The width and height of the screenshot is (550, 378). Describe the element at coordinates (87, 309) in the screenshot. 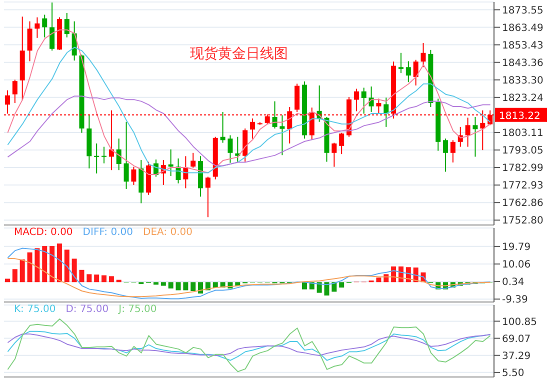

I see `text: D: 75.00` at that location.